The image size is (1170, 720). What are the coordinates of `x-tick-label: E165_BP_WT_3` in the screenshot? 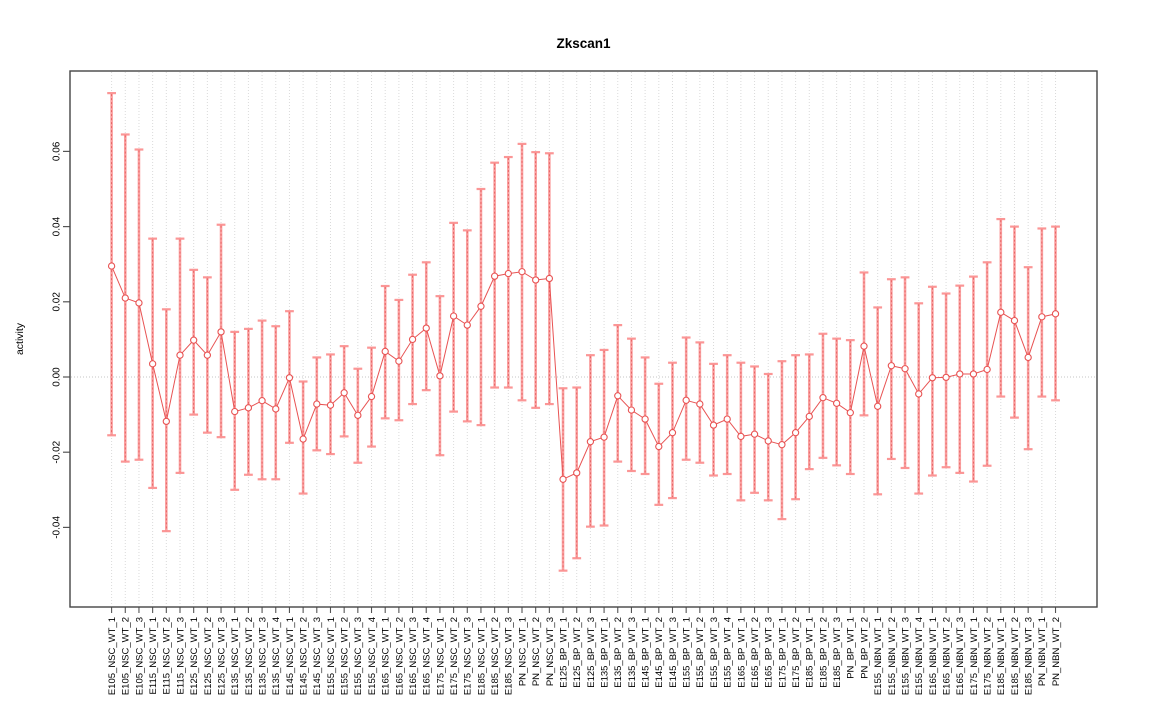 It's located at (769, 652).